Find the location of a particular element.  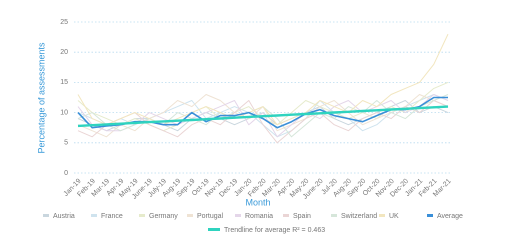

legend-label: Switzerland is located at coordinates (359, 216).